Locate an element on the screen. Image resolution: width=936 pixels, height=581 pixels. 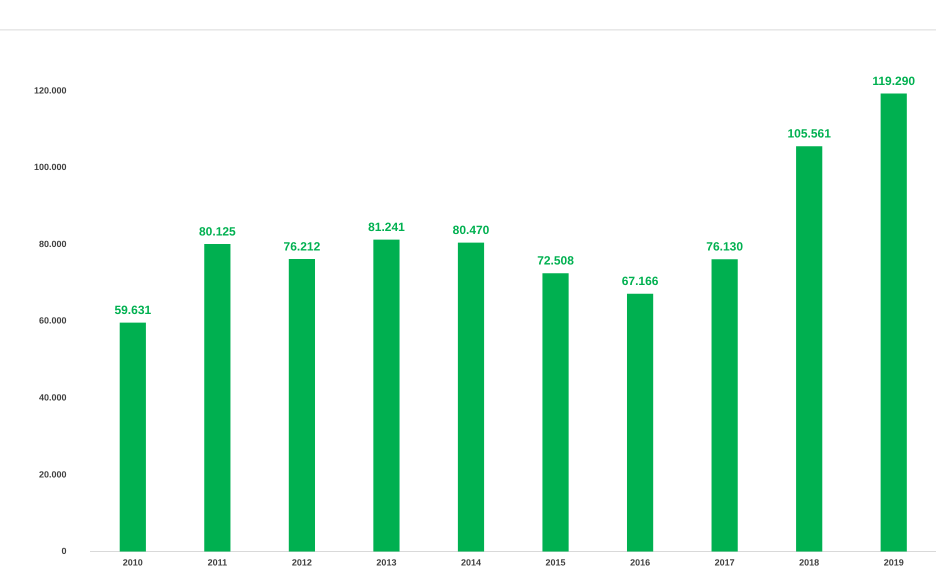
data-label: 105.561 is located at coordinates (809, 133).